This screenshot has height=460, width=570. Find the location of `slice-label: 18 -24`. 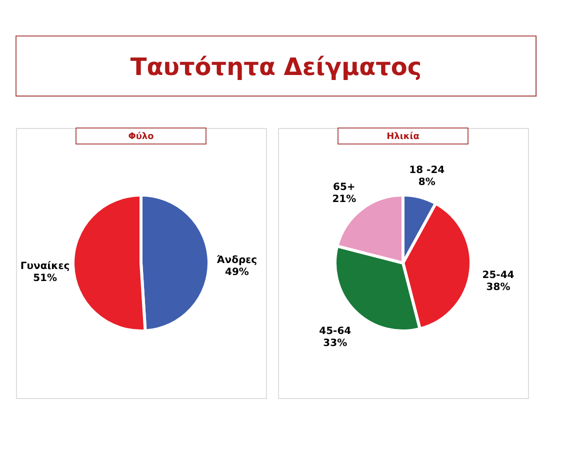

slice-label: 18 -24 is located at coordinates (427, 170).